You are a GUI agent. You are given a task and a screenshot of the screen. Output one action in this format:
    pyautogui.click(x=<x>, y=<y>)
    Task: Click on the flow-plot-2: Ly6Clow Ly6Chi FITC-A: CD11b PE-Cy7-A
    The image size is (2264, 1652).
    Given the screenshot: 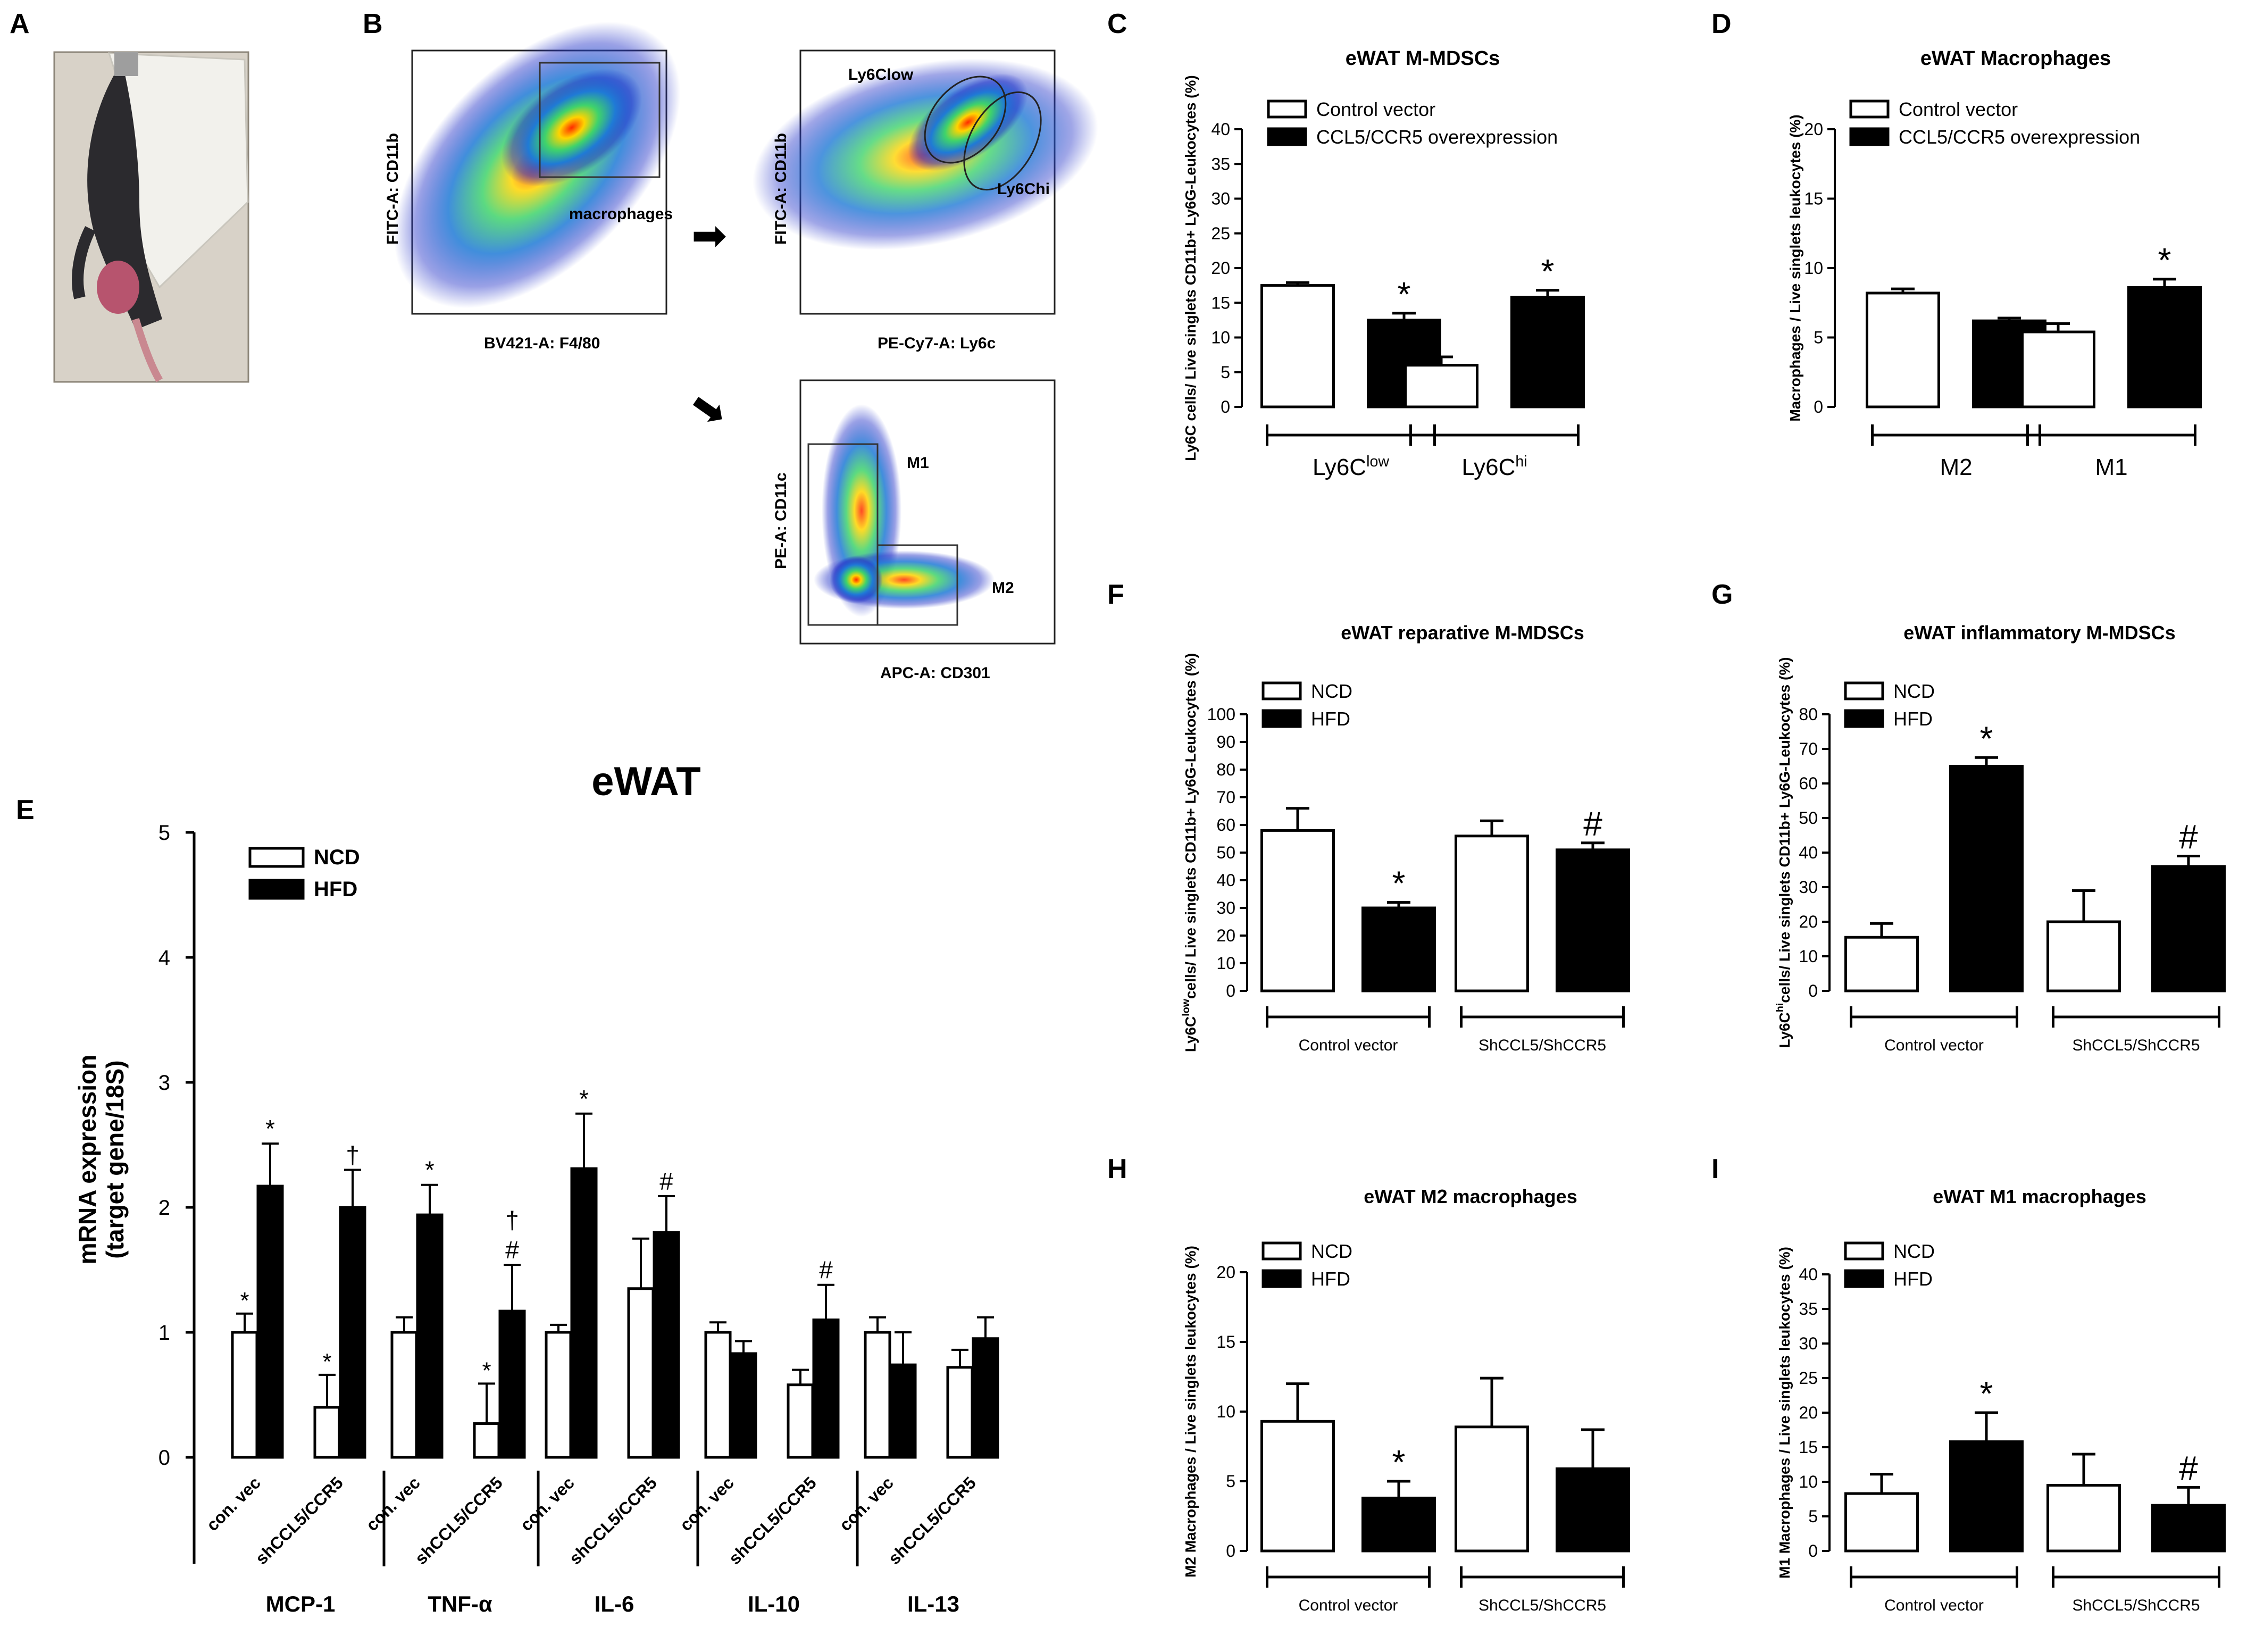 What is the action you would take?
    pyautogui.click(x=925, y=200)
    